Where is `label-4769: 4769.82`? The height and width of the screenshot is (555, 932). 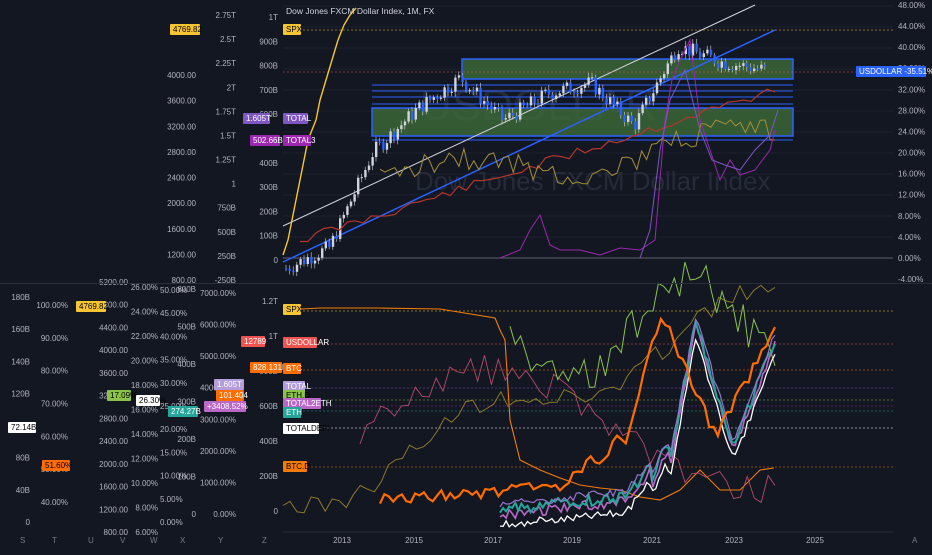
label-4769: 4769.82 is located at coordinates (93, 306).